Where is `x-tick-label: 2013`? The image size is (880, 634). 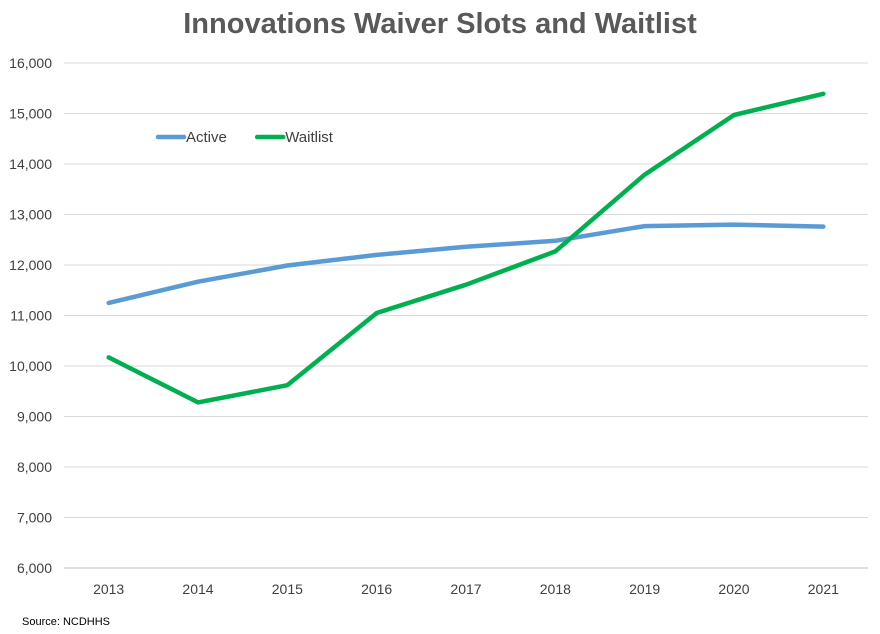
x-tick-label: 2013 is located at coordinates (108, 589).